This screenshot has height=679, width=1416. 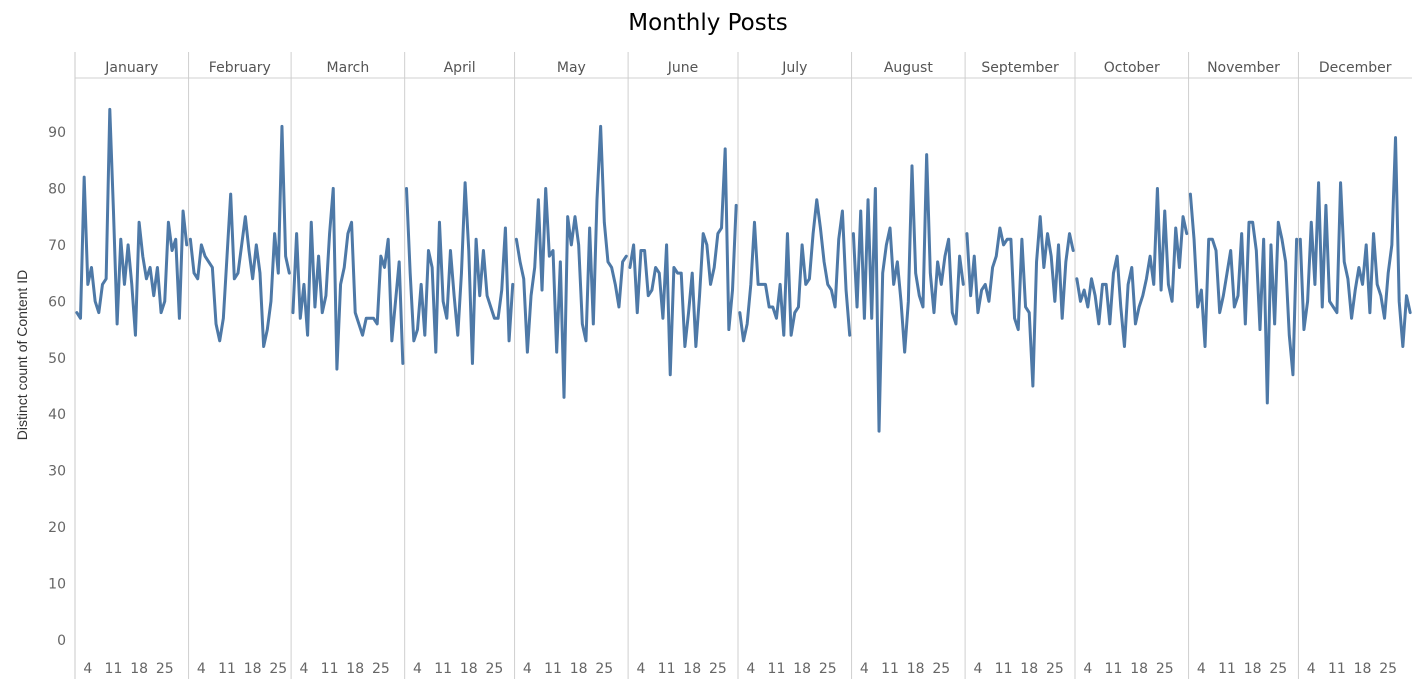 What do you see at coordinates (794, 68) in the screenshot?
I see `month-header-label: July` at bounding box center [794, 68].